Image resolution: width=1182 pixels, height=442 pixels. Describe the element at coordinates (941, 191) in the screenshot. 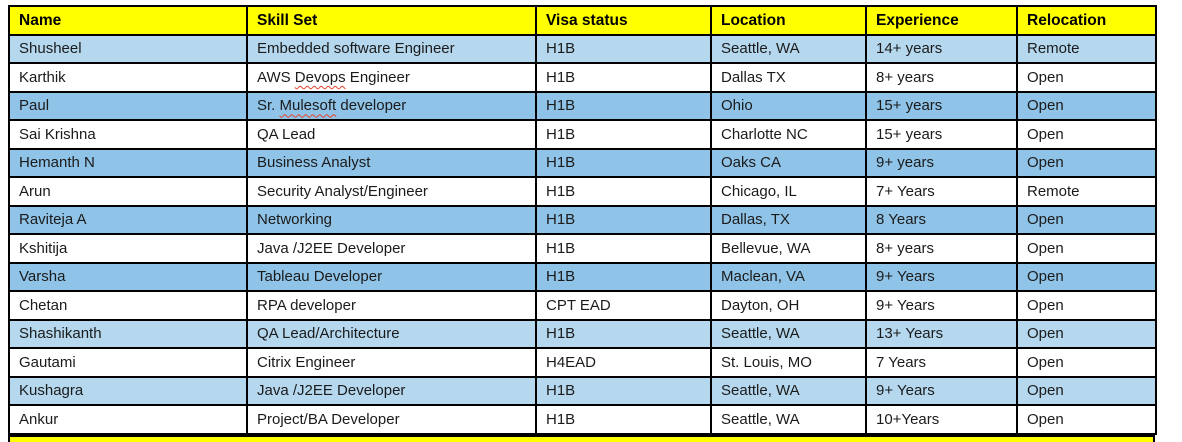

I see `cell-experience: 7+ Years` at that location.